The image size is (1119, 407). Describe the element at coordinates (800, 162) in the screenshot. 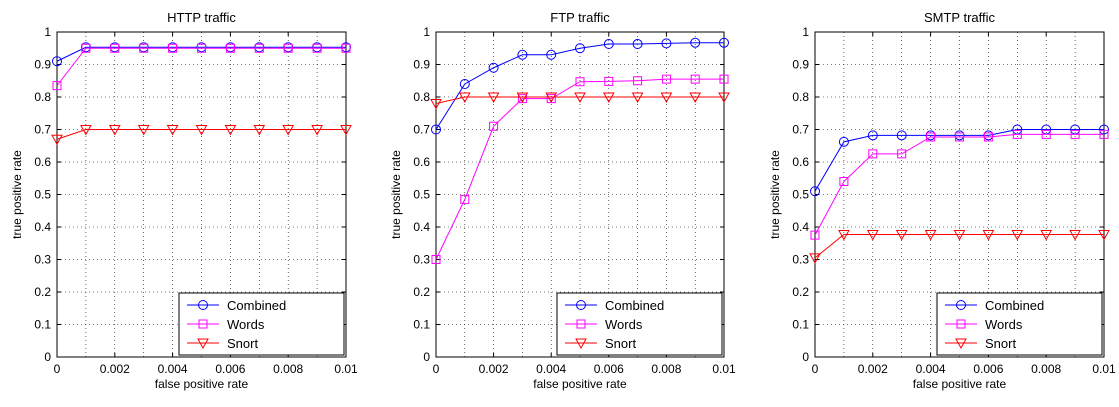

I see `y-tick-label: 0.6` at that location.